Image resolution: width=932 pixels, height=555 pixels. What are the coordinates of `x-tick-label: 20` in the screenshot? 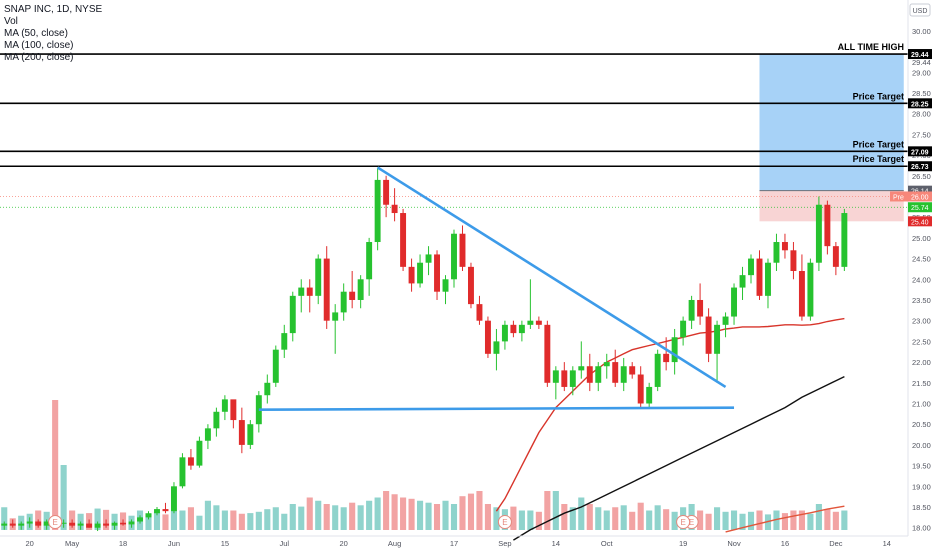 It's located at (344, 543).